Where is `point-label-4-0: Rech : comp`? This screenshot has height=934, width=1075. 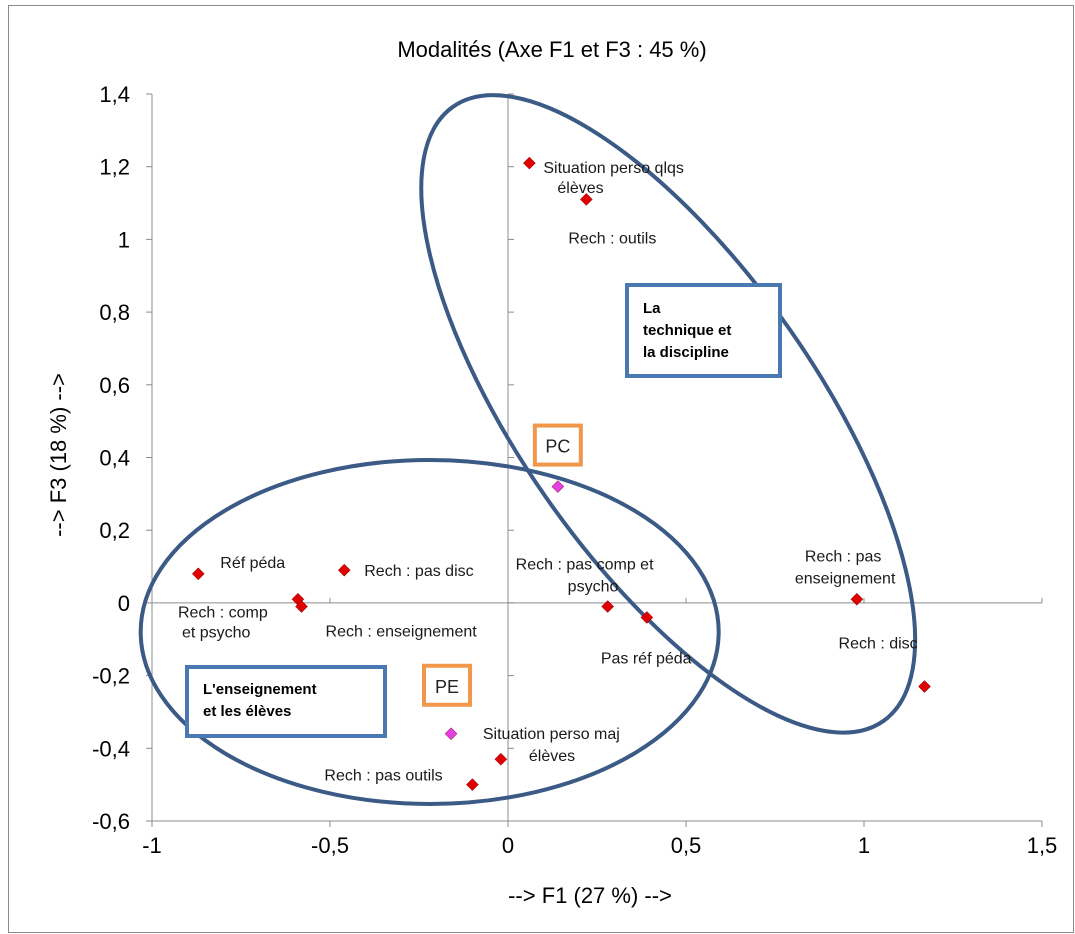 point-label-4-0: Rech : comp is located at coordinates (223, 612).